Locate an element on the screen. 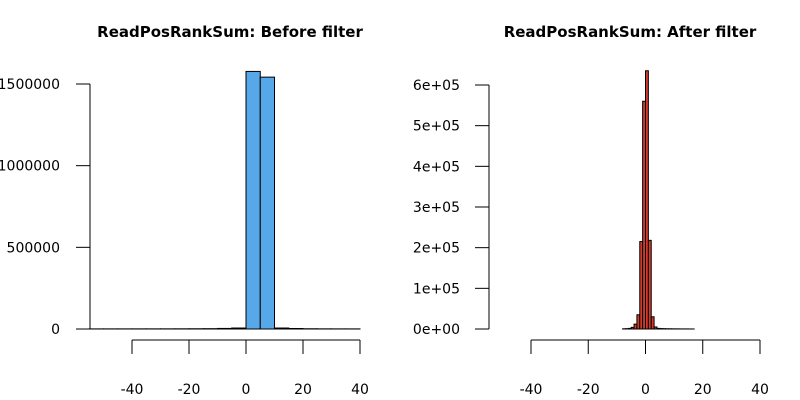 The width and height of the screenshot is (800, 400). y-axis: 0 500000 1000000 1500000 is located at coordinates (45, 207).